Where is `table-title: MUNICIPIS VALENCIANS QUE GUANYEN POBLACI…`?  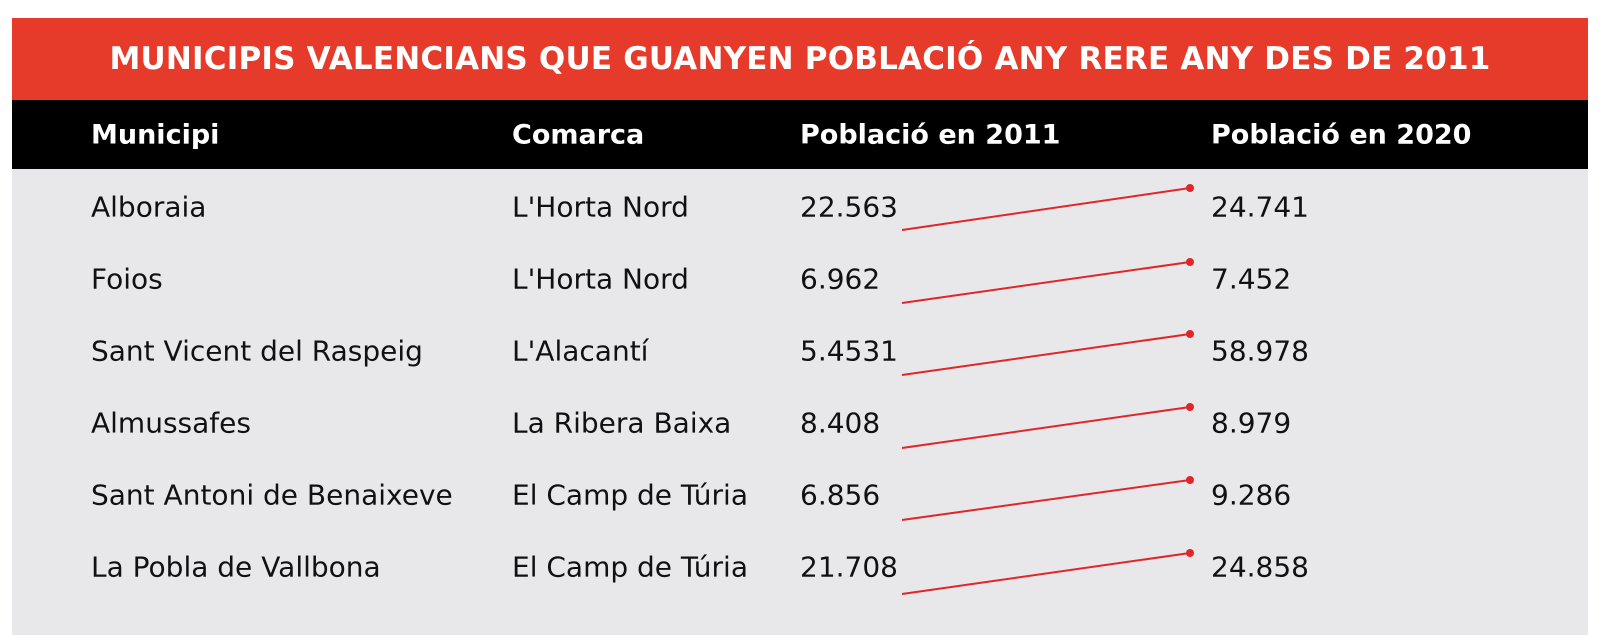
table-title: MUNICIPIS VALENCIANS QUE GUANYEN POBLACI… is located at coordinates (800, 59).